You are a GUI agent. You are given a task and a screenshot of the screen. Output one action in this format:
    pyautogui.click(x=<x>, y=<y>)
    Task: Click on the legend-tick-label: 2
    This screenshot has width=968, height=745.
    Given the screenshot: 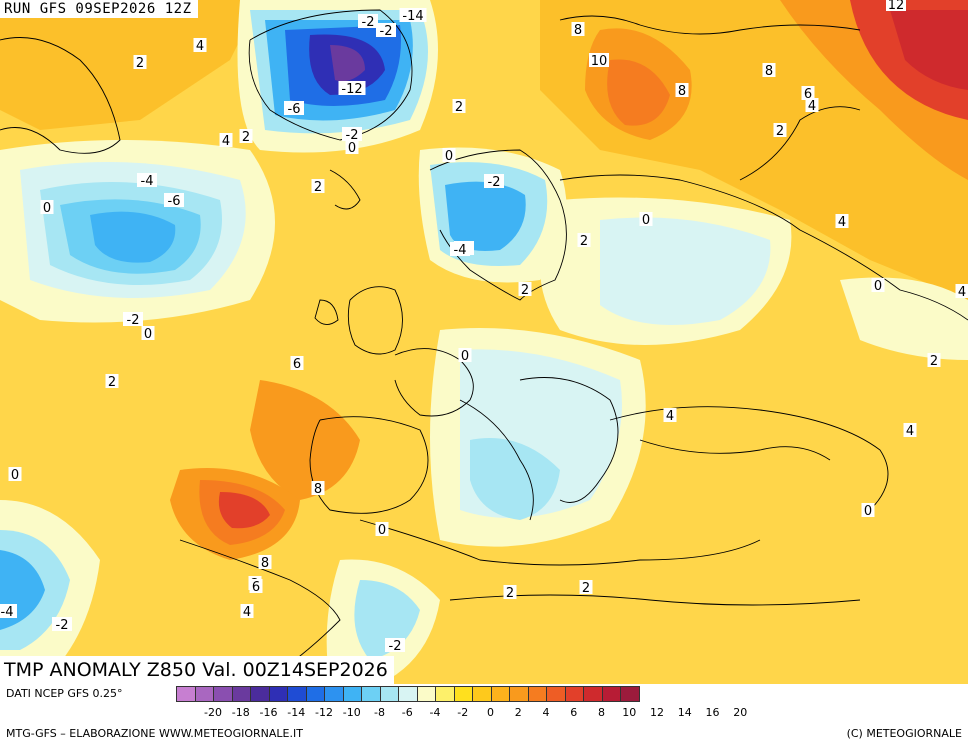 What is the action you would take?
    pyautogui.click(x=518, y=712)
    